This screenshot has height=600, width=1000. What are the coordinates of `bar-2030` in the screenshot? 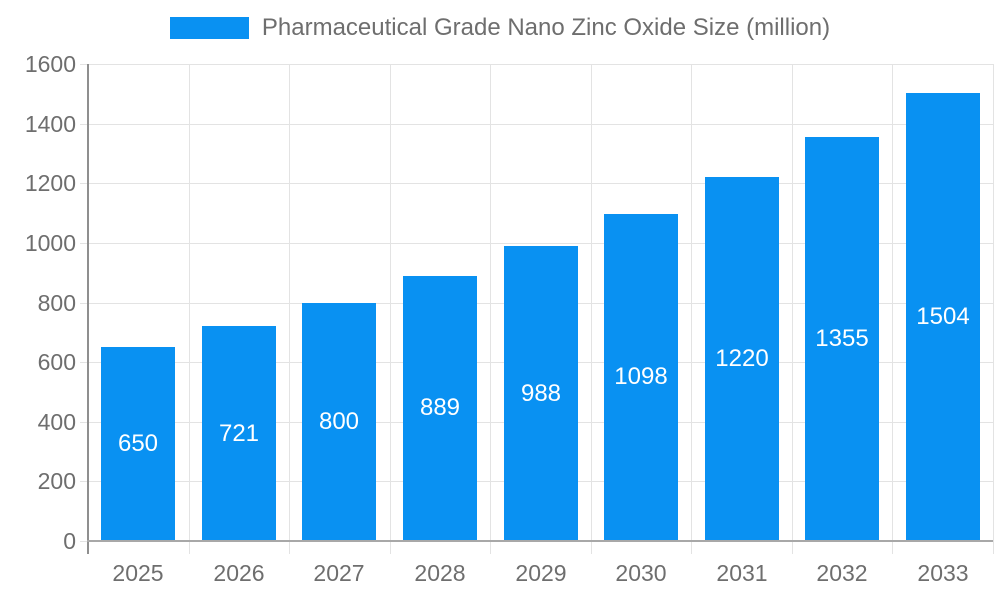 It's located at (641, 377).